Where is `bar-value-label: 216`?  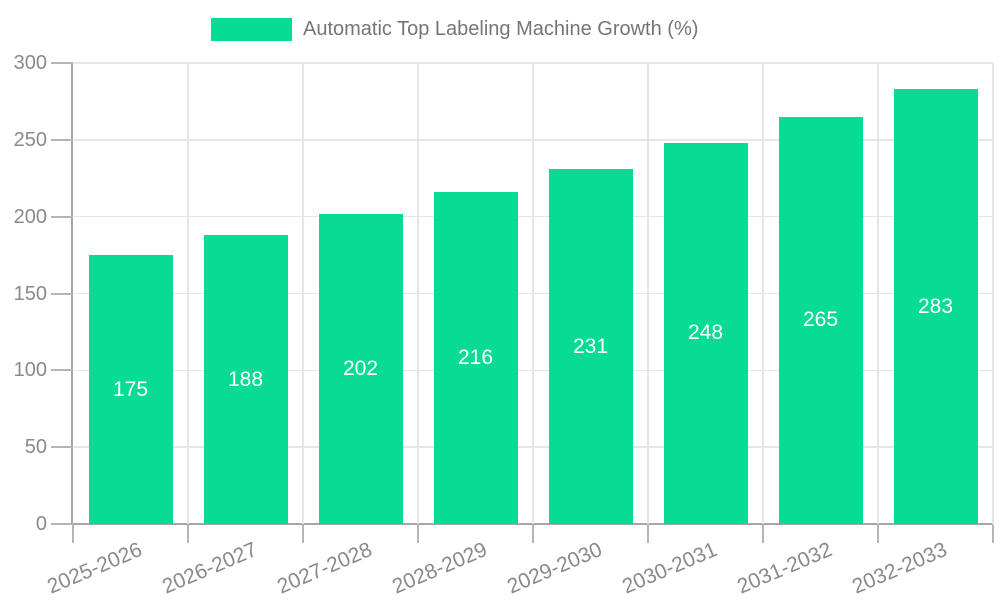
bar-value-label: 216 is located at coordinates (475, 358).